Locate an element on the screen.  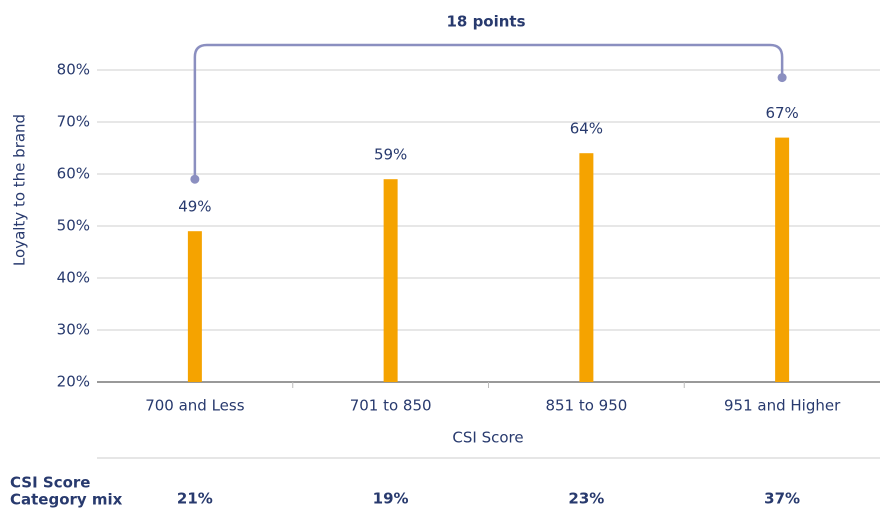
annotation: 18 points is located at coordinates (485, 22).